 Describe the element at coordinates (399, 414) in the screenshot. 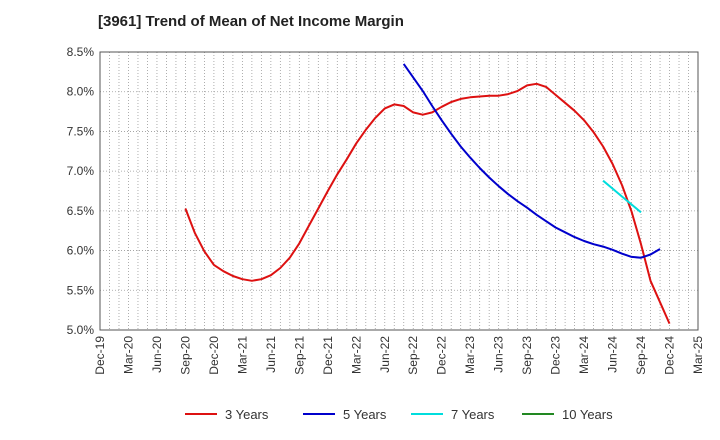

I see `legend: 3 Years 5 Years 7 Years 10 Years` at that location.